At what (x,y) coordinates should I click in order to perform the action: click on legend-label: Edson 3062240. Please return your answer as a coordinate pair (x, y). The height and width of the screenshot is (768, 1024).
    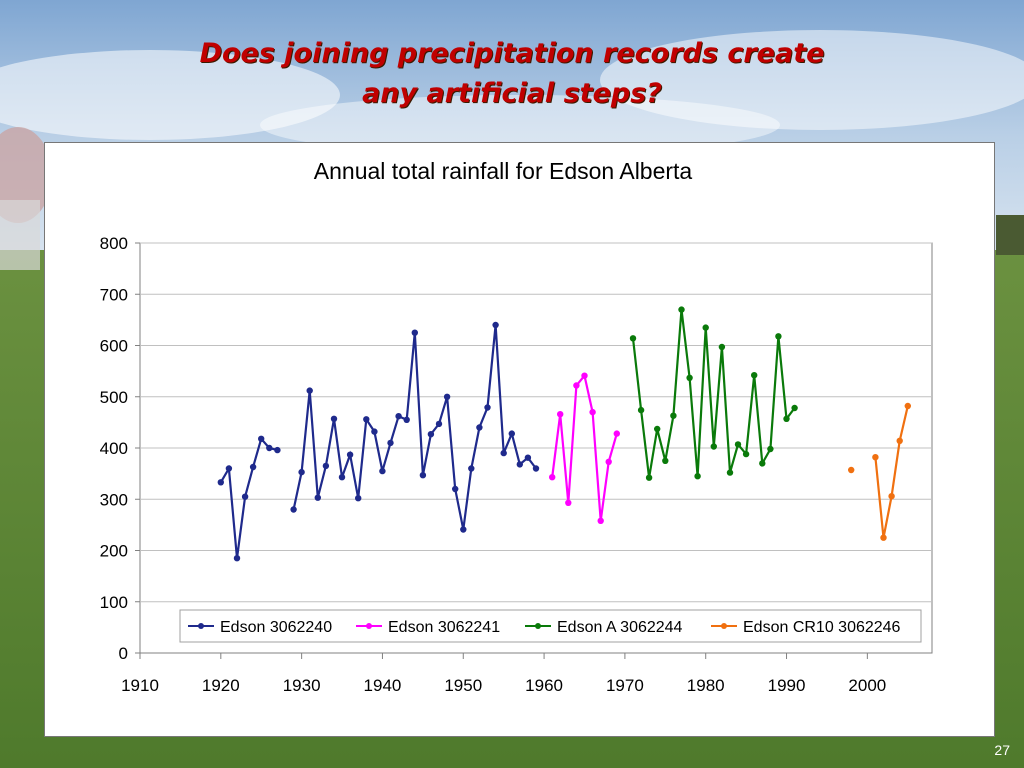
    Looking at the image, I should click on (276, 627).